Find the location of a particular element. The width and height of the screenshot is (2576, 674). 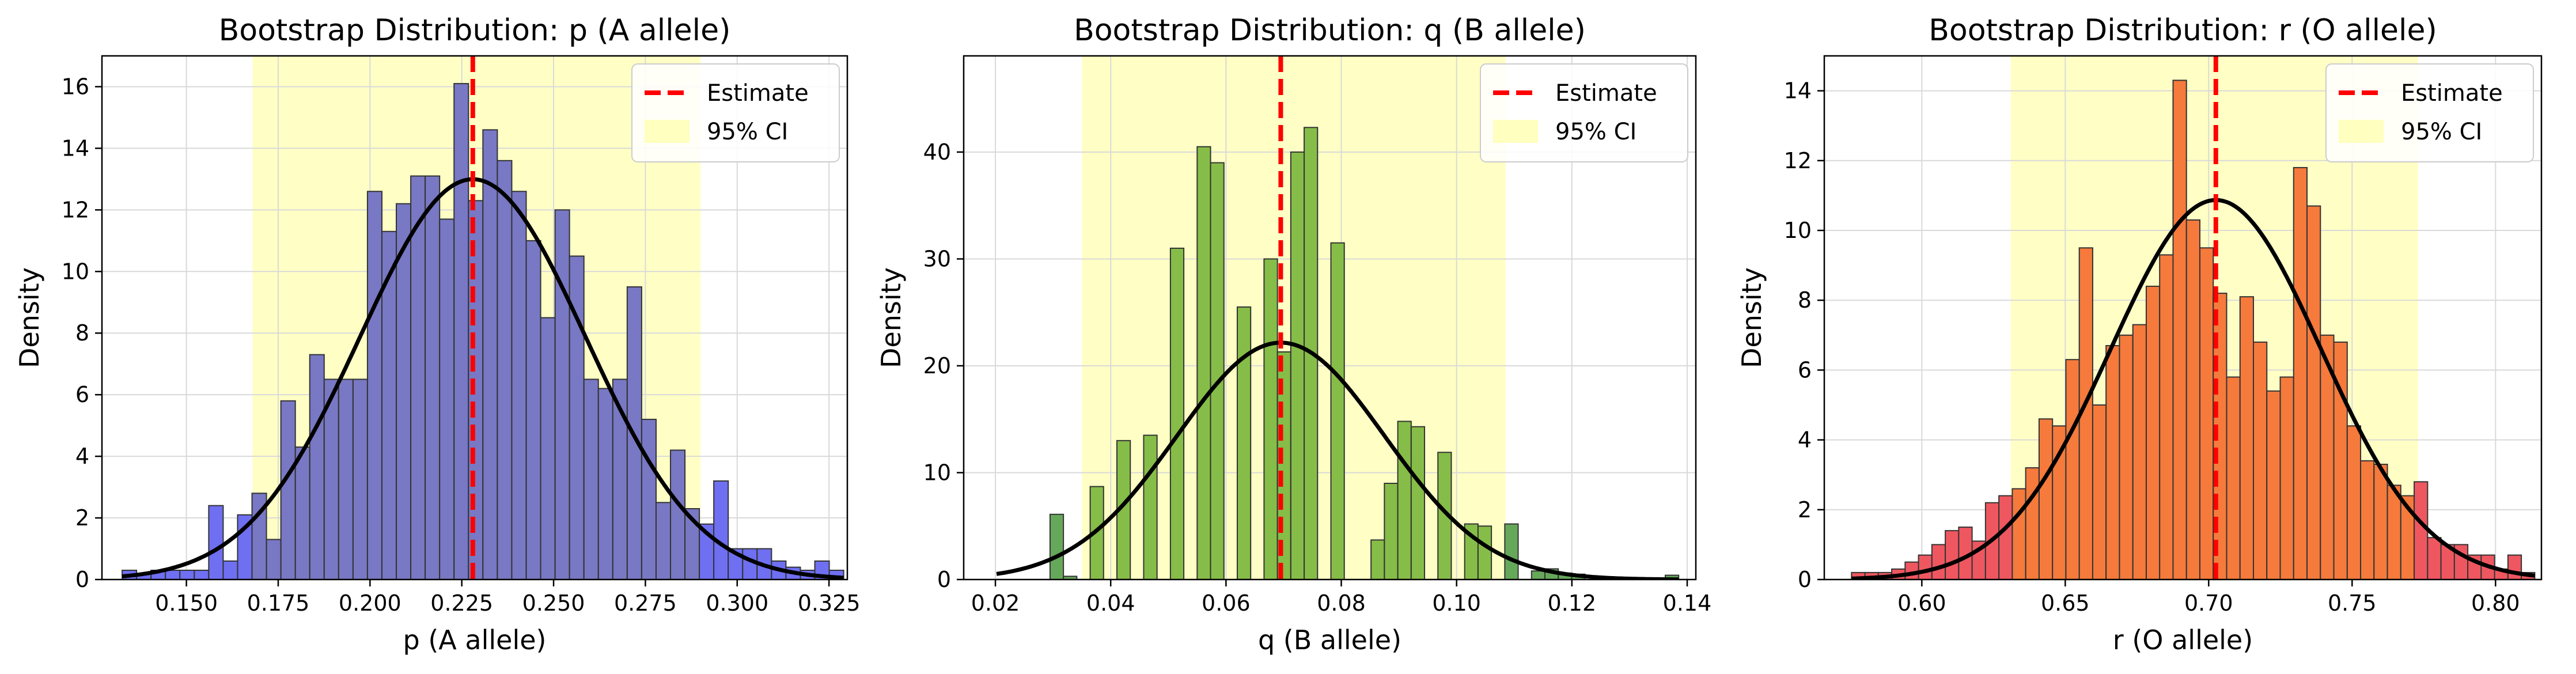

x-tick-label: 0.75 is located at coordinates (2352, 603).